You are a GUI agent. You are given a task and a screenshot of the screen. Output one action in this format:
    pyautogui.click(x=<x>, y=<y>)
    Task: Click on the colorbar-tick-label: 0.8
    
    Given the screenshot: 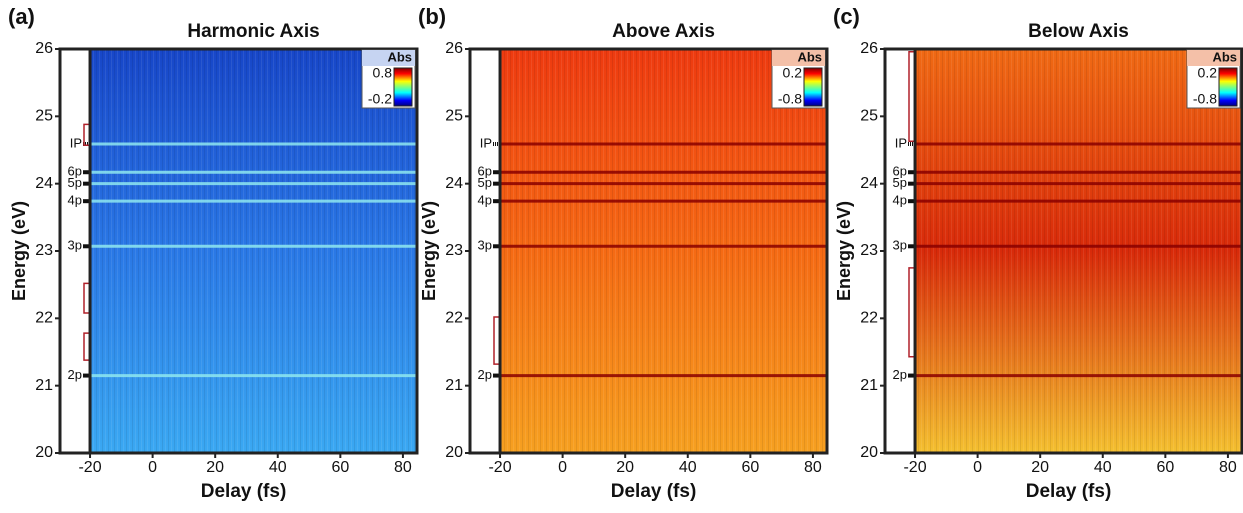 What is the action you would take?
    pyautogui.click(x=383, y=73)
    